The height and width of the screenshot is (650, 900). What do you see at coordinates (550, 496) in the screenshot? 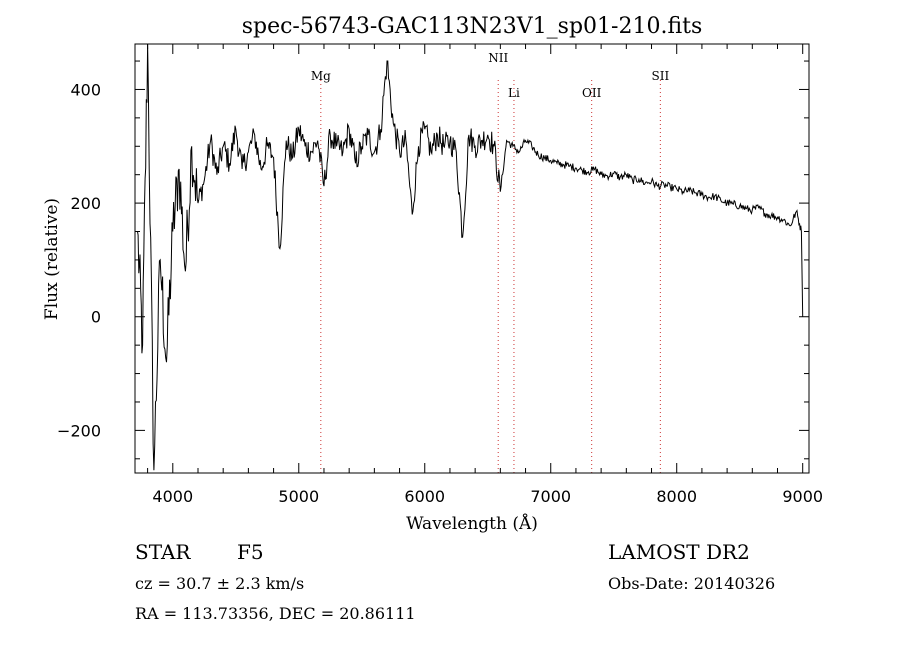
I see `x-tick-label: 7000` at bounding box center [550, 496].